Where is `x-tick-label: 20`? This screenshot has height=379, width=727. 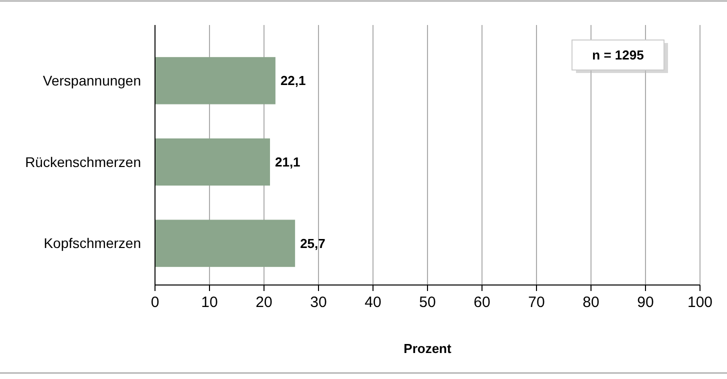 x-tick-label: 20 is located at coordinates (264, 302).